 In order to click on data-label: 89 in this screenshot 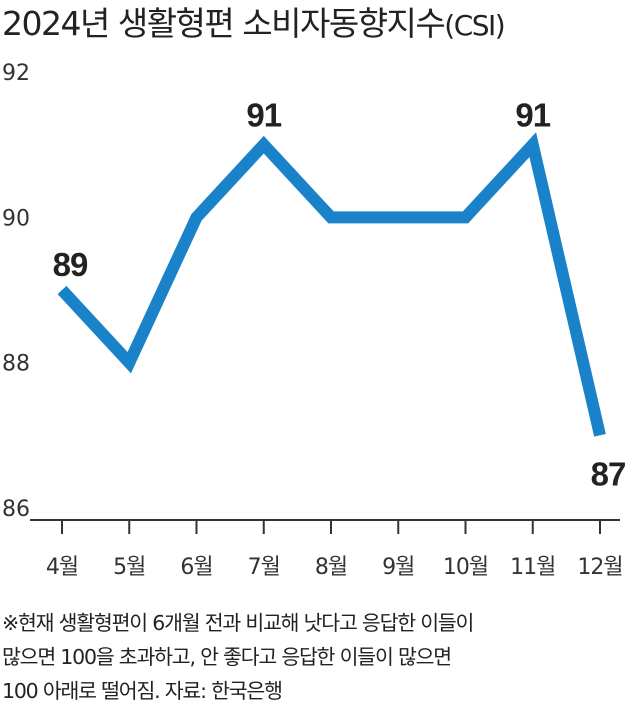, I will do `click(70, 264)`.